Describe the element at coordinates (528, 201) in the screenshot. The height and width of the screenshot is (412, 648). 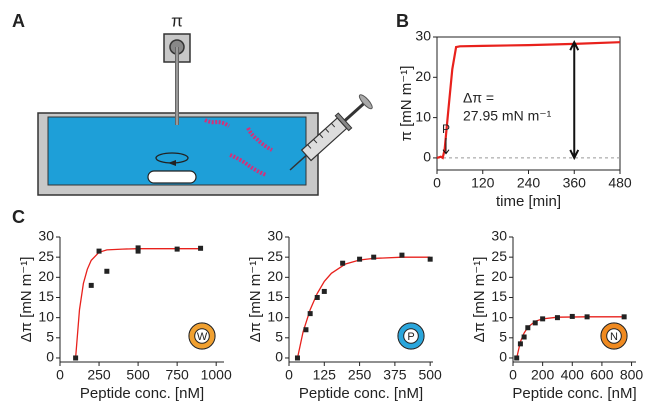
I see `x-axis-label: time [min]` at that location.